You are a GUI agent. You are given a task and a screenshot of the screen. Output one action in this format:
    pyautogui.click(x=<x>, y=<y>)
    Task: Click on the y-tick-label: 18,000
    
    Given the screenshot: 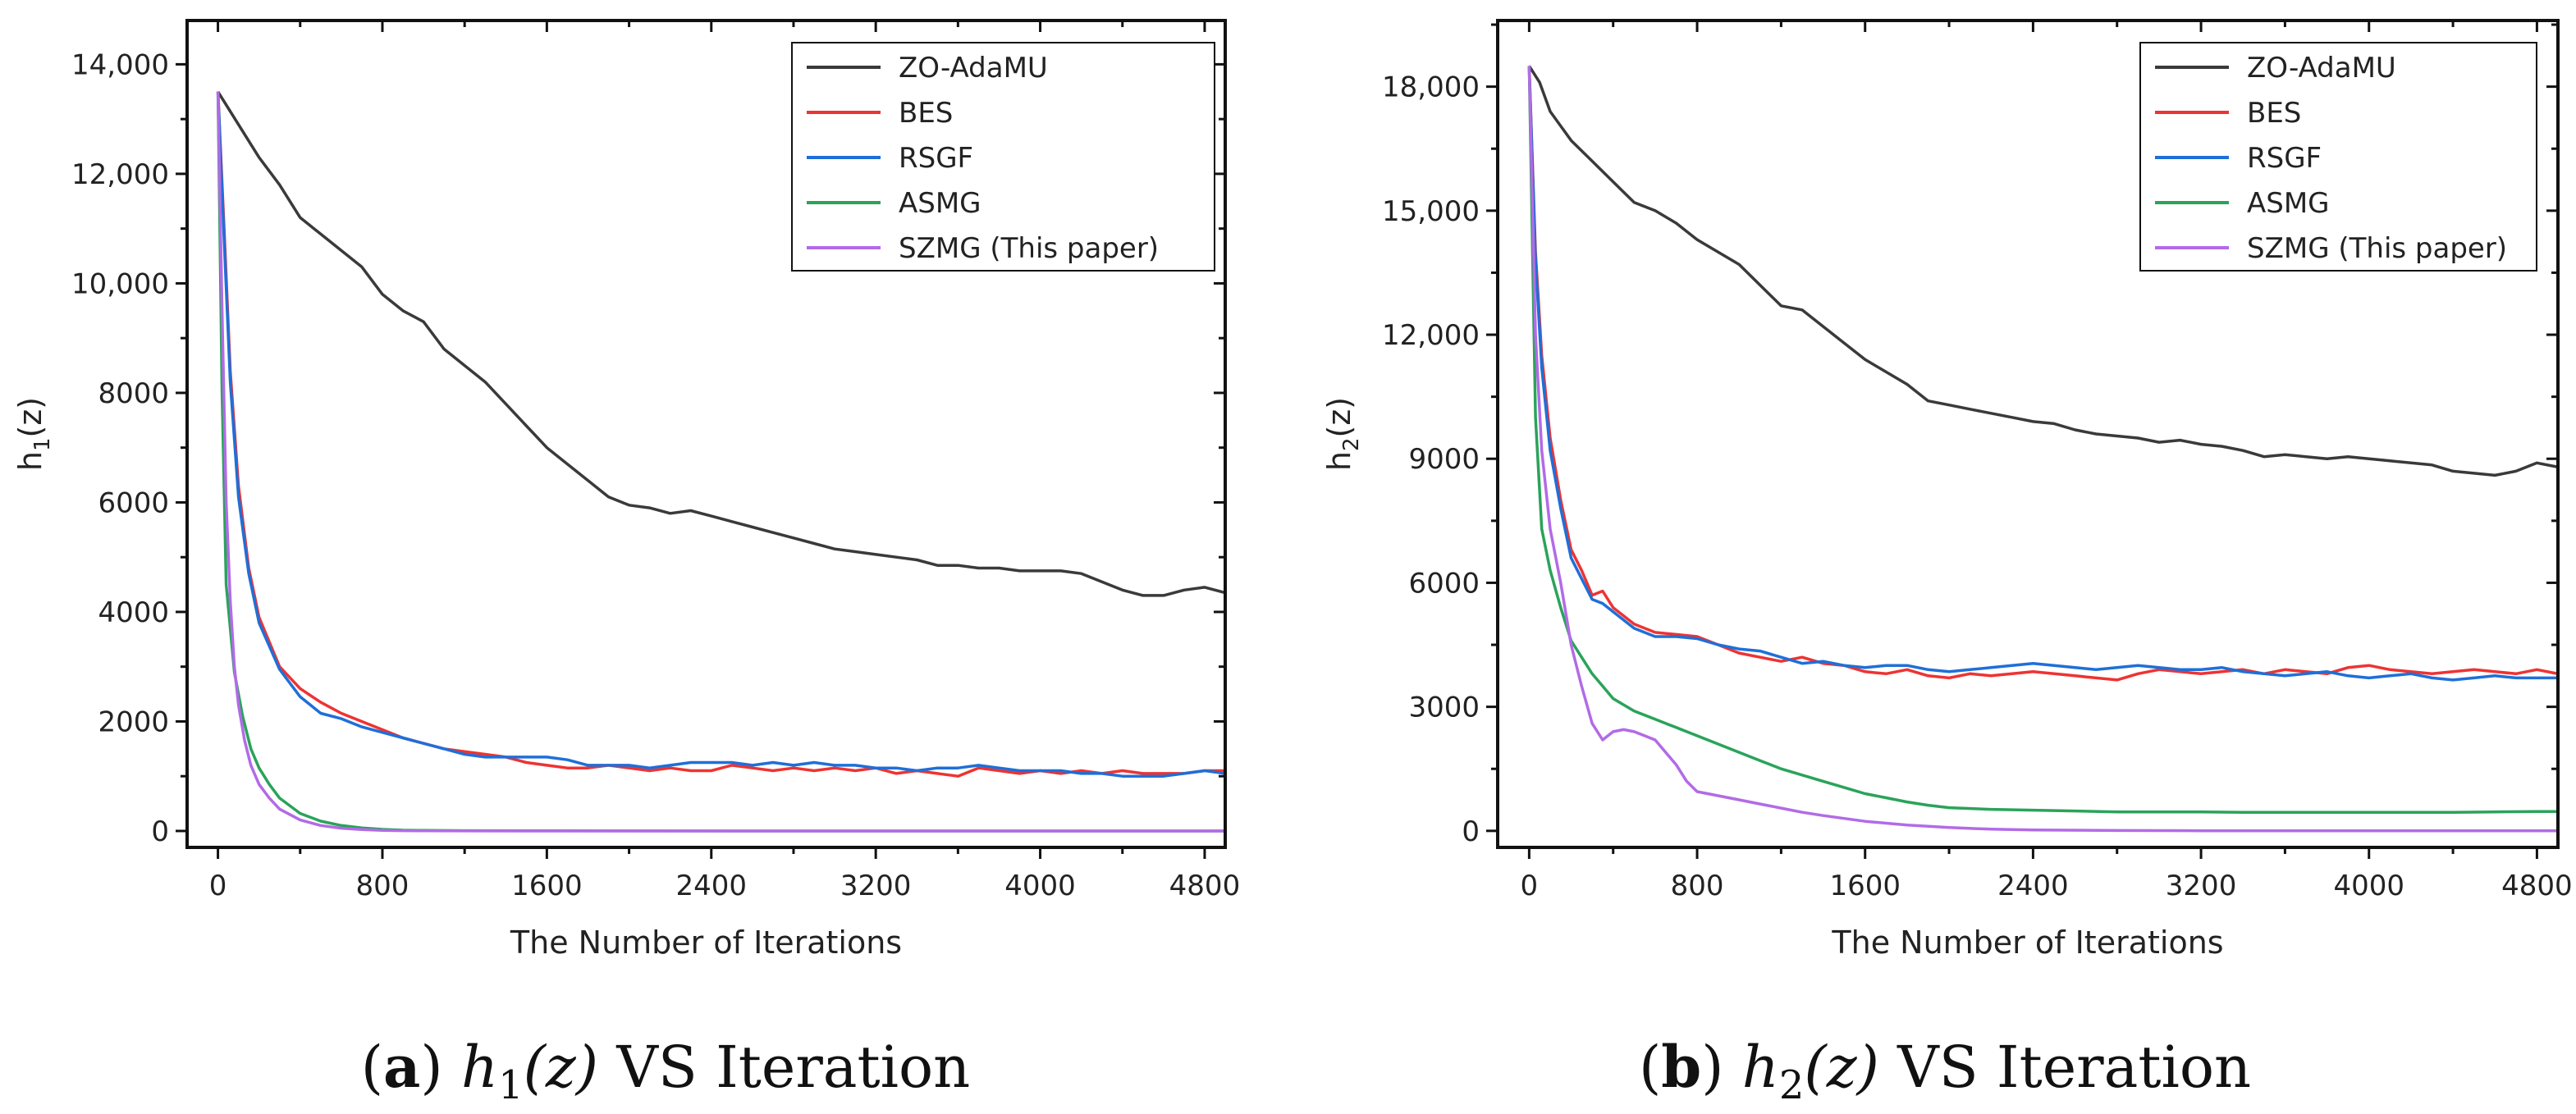 What is the action you would take?
    pyautogui.click(x=1431, y=87)
    